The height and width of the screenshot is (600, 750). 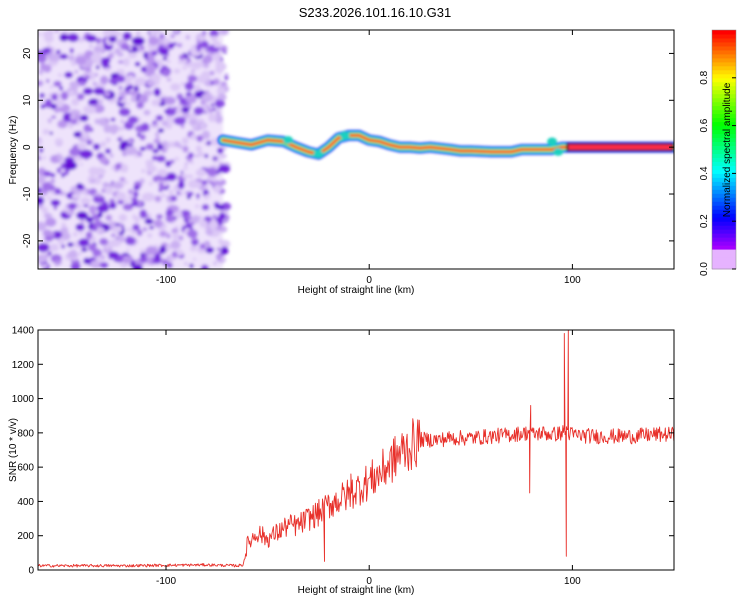 What do you see at coordinates (13, 150) in the screenshot?
I see `spectrogram-y-axis-label: Frequency (Hz)` at bounding box center [13, 150].